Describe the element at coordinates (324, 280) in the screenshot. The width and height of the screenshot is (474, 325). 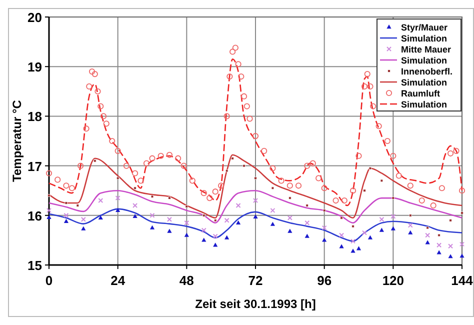
I see `x-tick-label: 96` at that location.